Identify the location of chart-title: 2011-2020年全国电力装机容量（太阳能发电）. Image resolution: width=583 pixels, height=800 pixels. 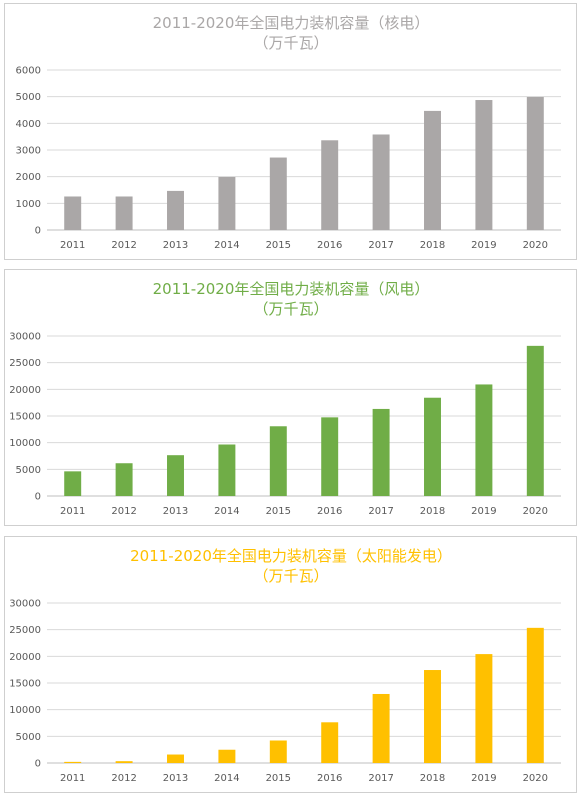
(291, 556).